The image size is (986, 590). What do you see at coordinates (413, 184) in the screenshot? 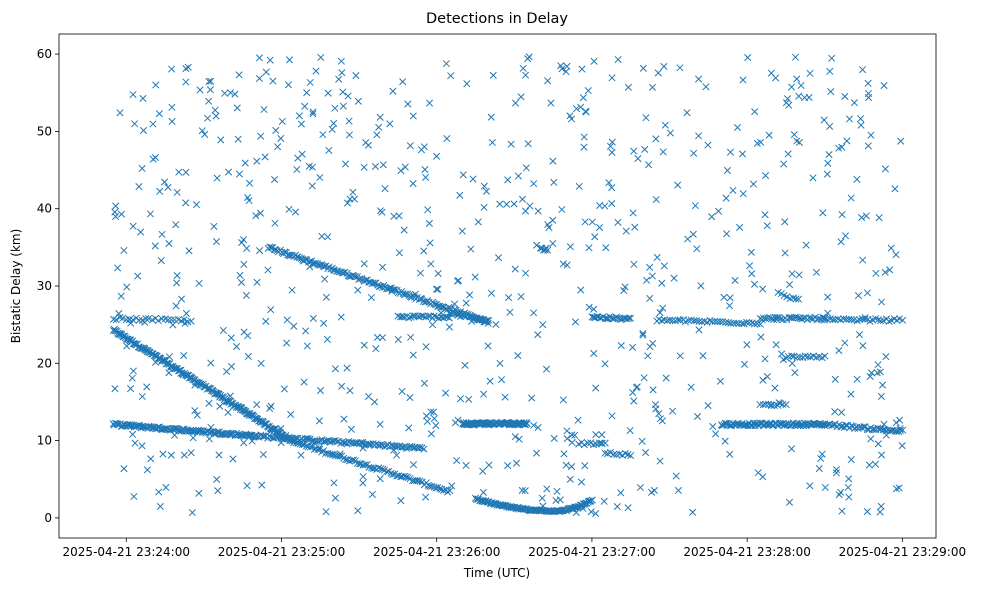
I see `data-point-2028` at bounding box center [413, 184].